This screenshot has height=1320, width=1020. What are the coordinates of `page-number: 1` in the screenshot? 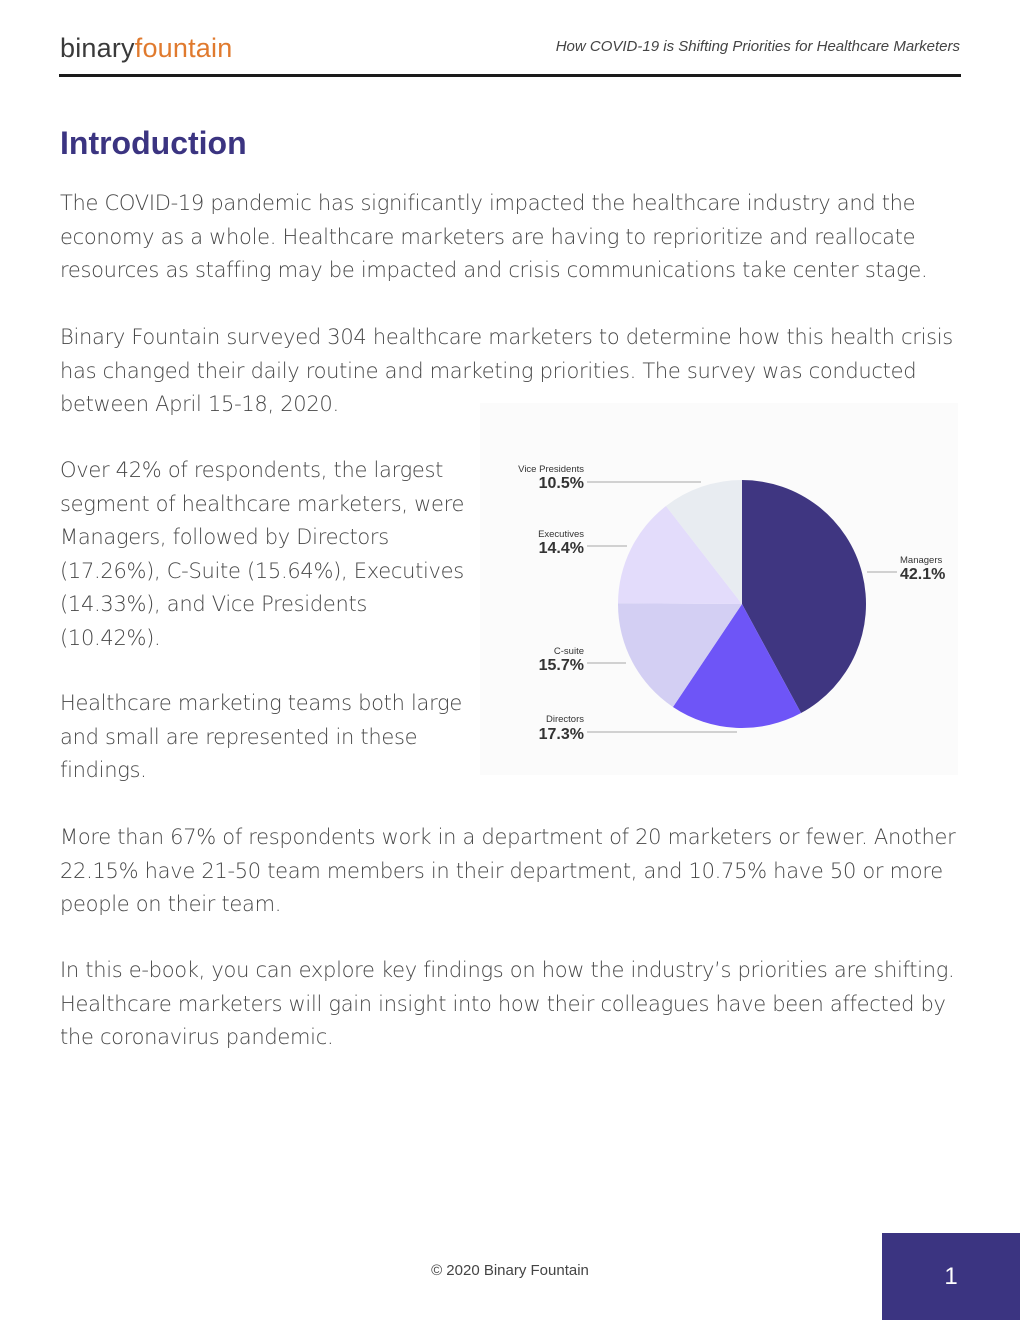 It's located at (951, 1276).